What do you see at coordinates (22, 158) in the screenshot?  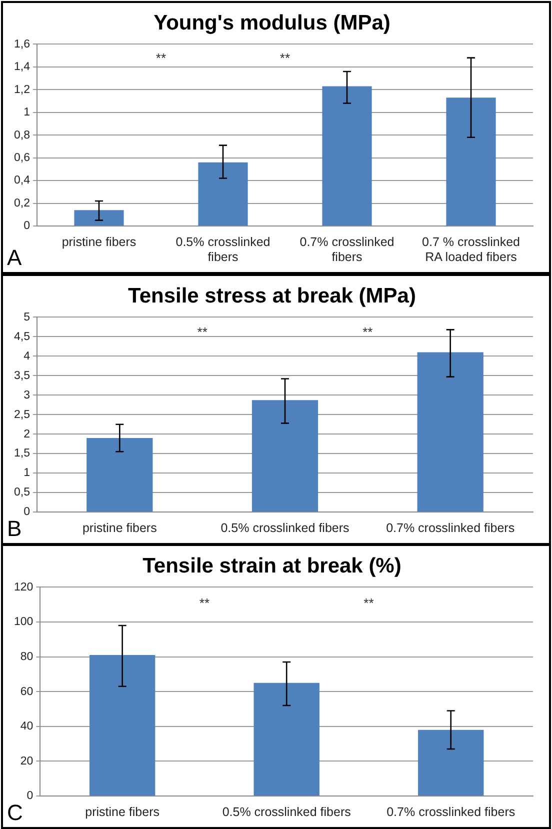 I see `y-tick-label: 0,6` at bounding box center [22, 158].